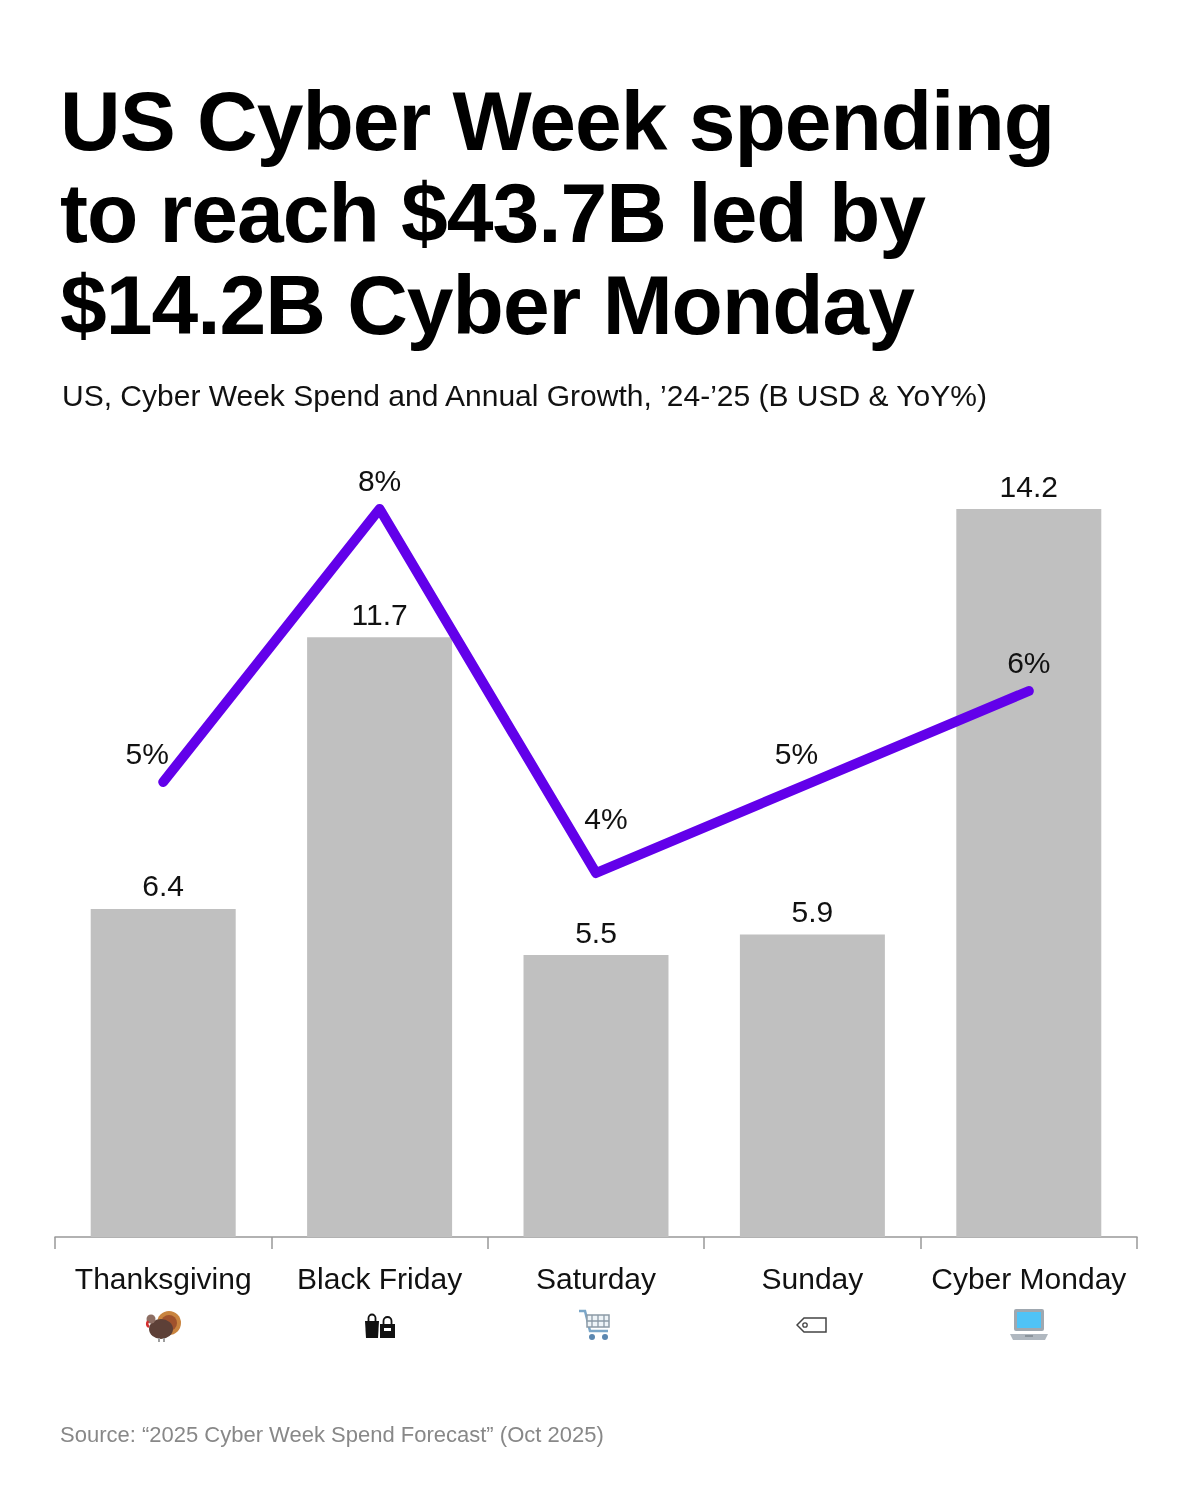 This screenshot has width=1200, height=1500. I want to click on chart-subtitle: US, Cyber Week Spend and Annual Growth, ’24-’25 (B USD & YoY%), so click(524, 396).